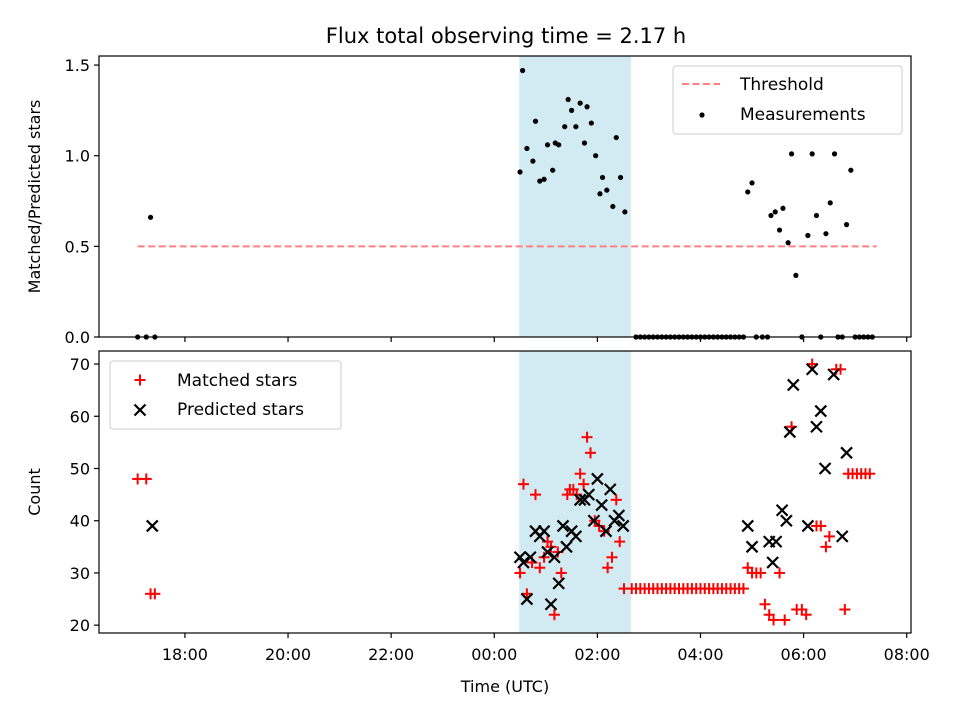 The image size is (960, 724). What do you see at coordinates (494, 654) in the screenshot?
I see `x-tick-label: 00:00` at bounding box center [494, 654].